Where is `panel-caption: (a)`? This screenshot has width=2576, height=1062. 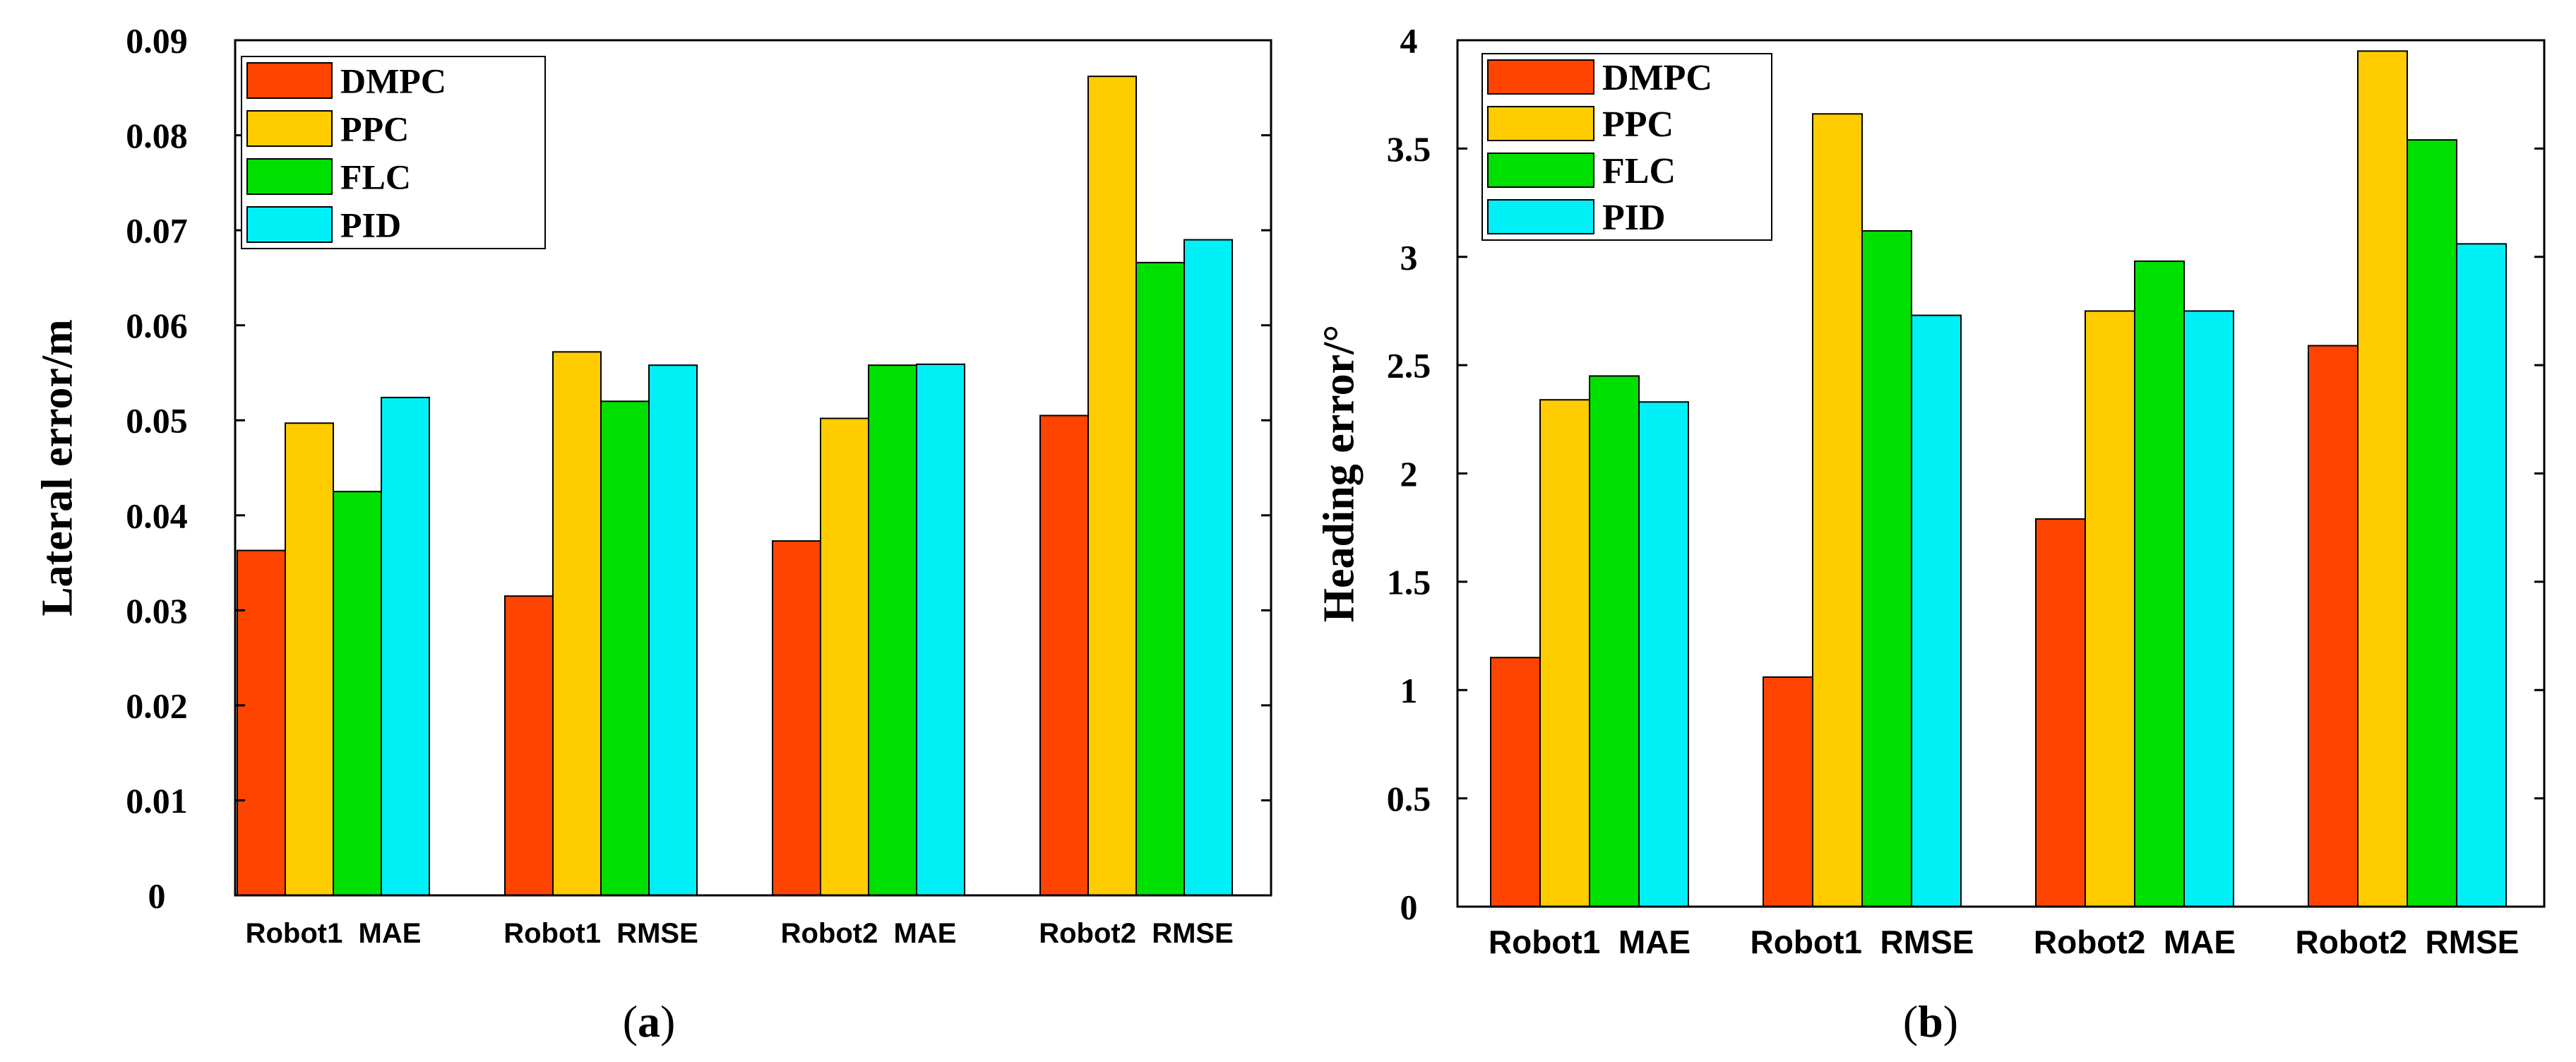
panel-caption: (a) is located at coordinates (649, 1021).